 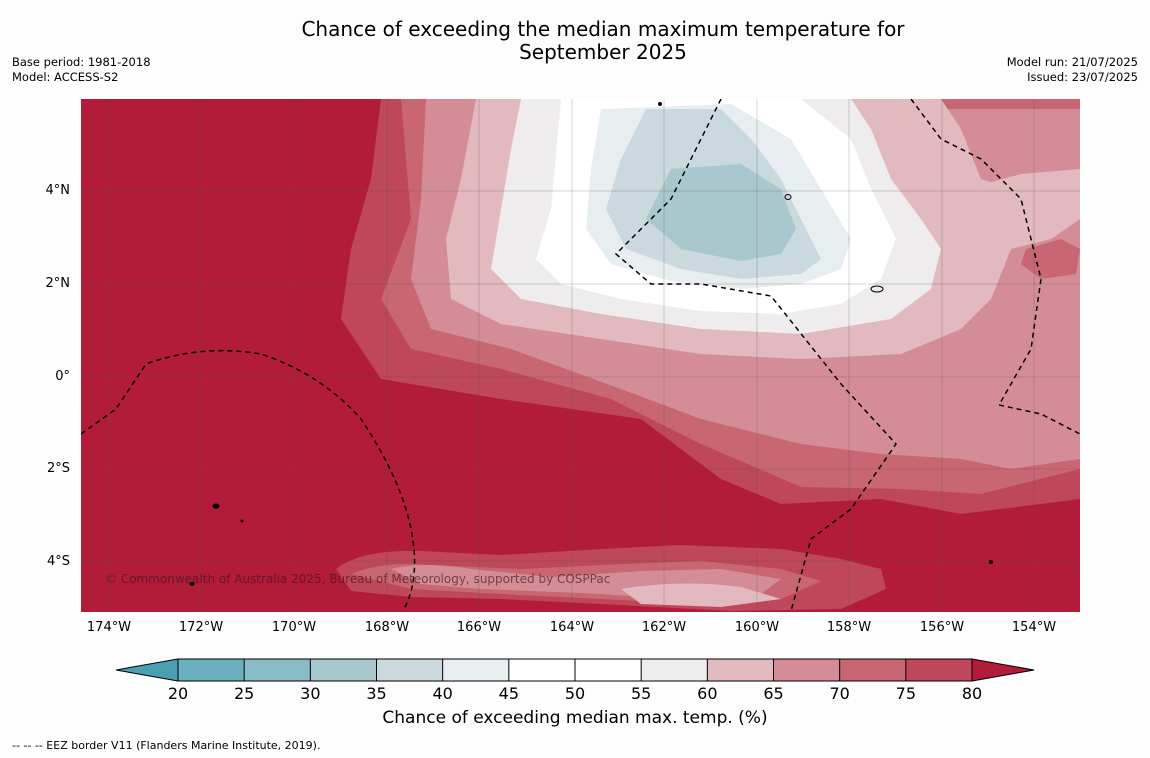 I want to click on lon-label: 170°W, so click(x=294, y=627).